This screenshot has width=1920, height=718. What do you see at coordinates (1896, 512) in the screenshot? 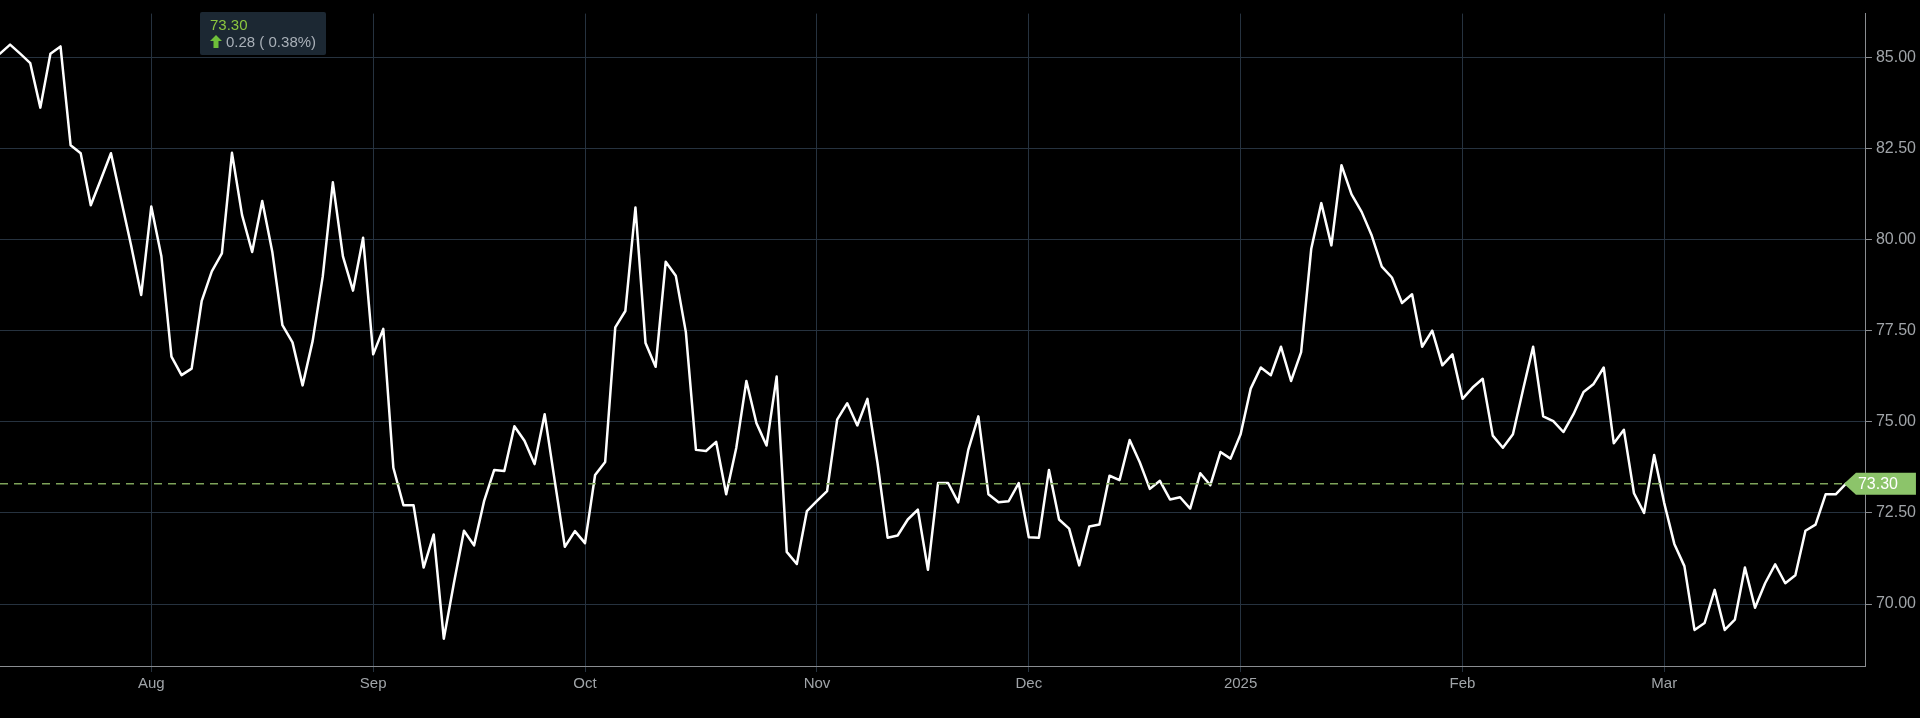
I see `y-tick-label: 72.50` at bounding box center [1896, 512].